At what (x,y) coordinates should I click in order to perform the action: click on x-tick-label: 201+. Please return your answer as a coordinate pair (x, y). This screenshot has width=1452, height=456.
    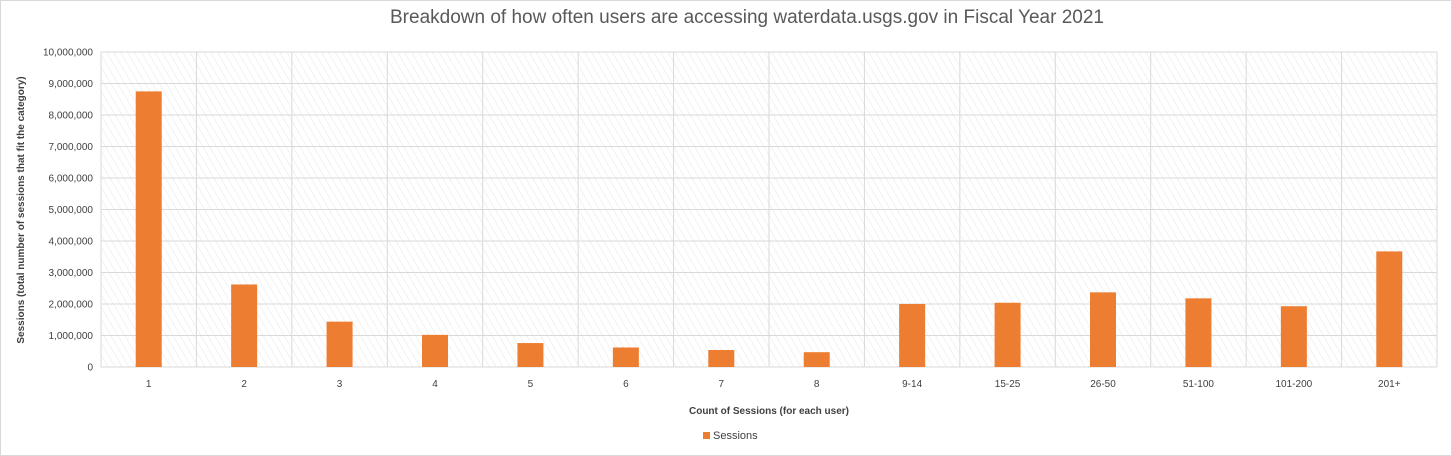
    Looking at the image, I should click on (1389, 384).